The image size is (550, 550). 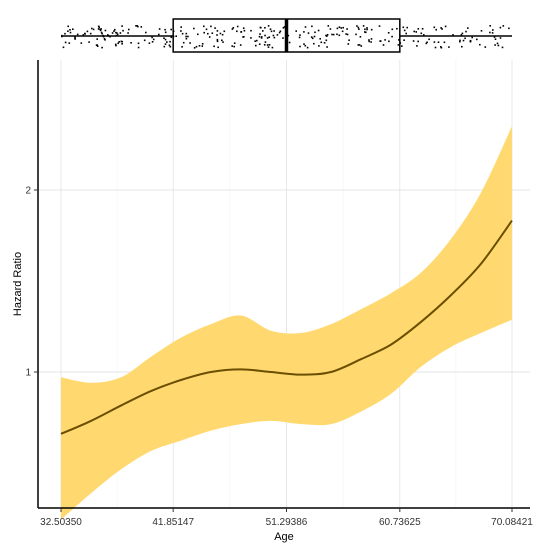 I want to click on x-tick-label-0: 32.50350, so click(x=61, y=522).